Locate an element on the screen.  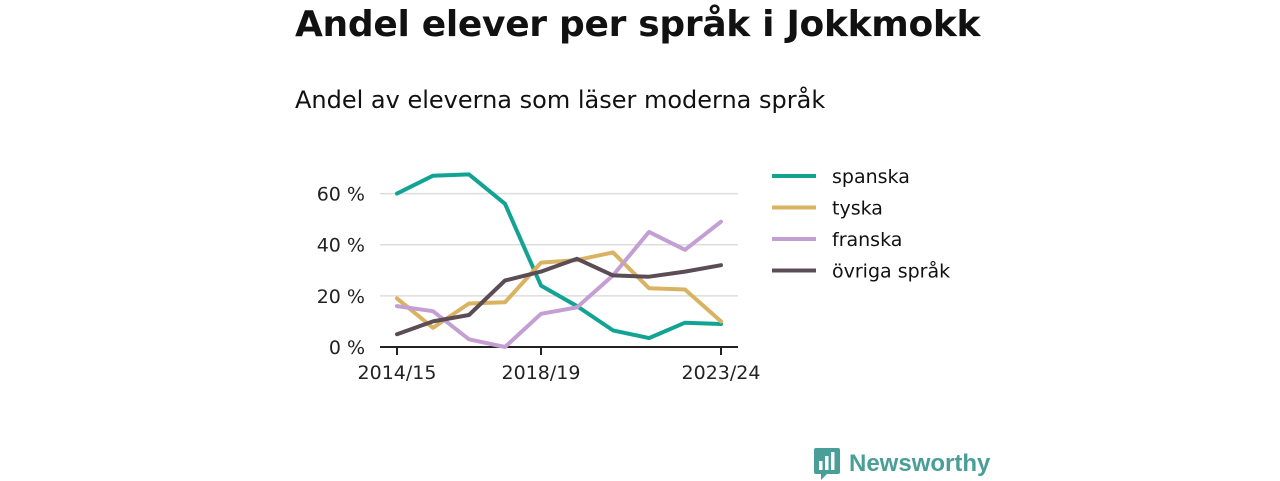
series-line-spanska is located at coordinates (559, 256).